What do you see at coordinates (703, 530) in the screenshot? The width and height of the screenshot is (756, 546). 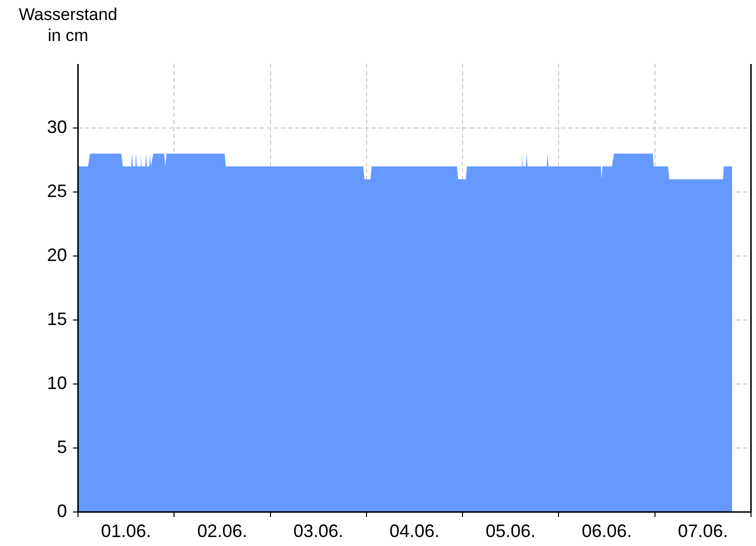 I see `x-tick-label: 07.06.` at bounding box center [703, 530].